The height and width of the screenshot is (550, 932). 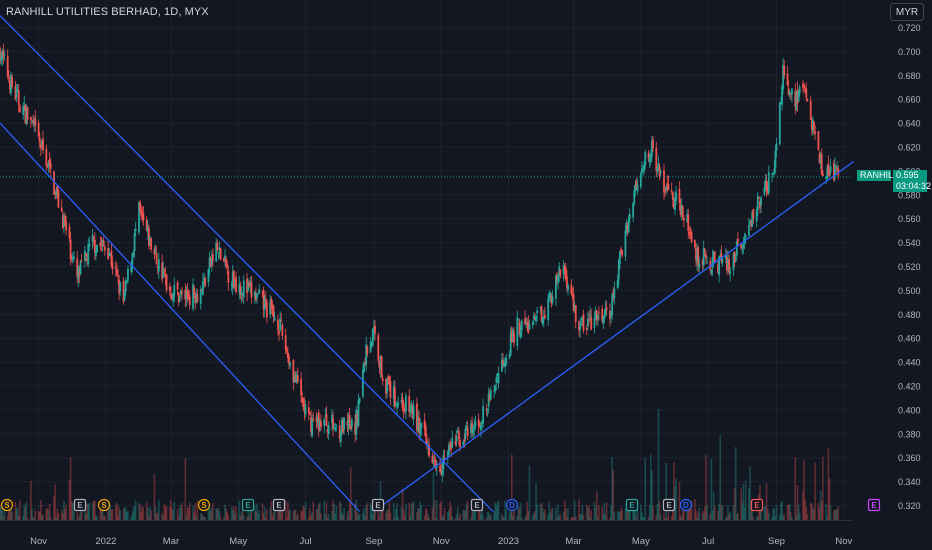 I want to click on svg-text: E, so click(x=80, y=505).